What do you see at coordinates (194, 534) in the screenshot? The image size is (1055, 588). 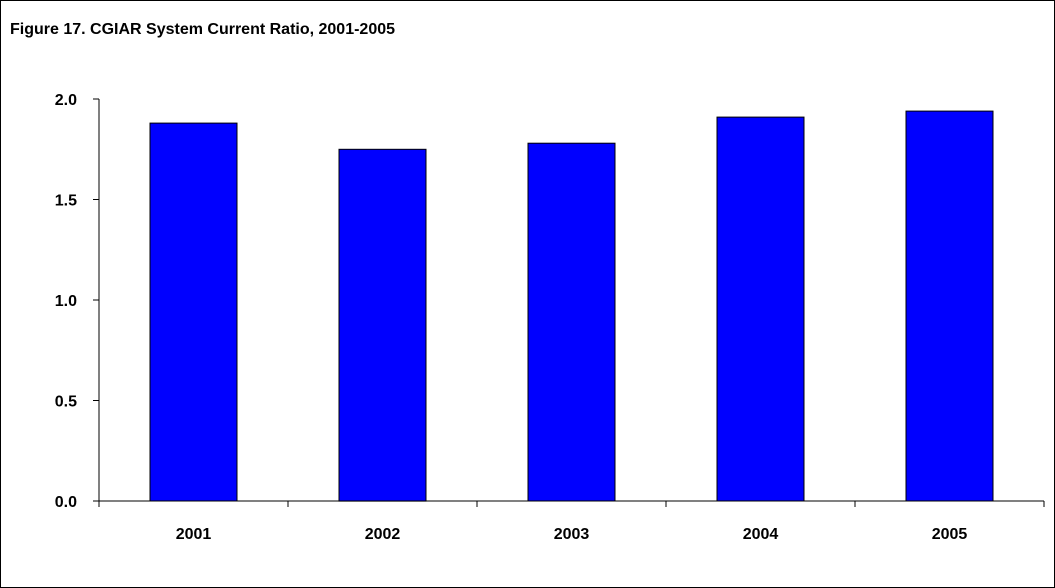 I see `x-tick-label: 2001` at bounding box center [194, 534].